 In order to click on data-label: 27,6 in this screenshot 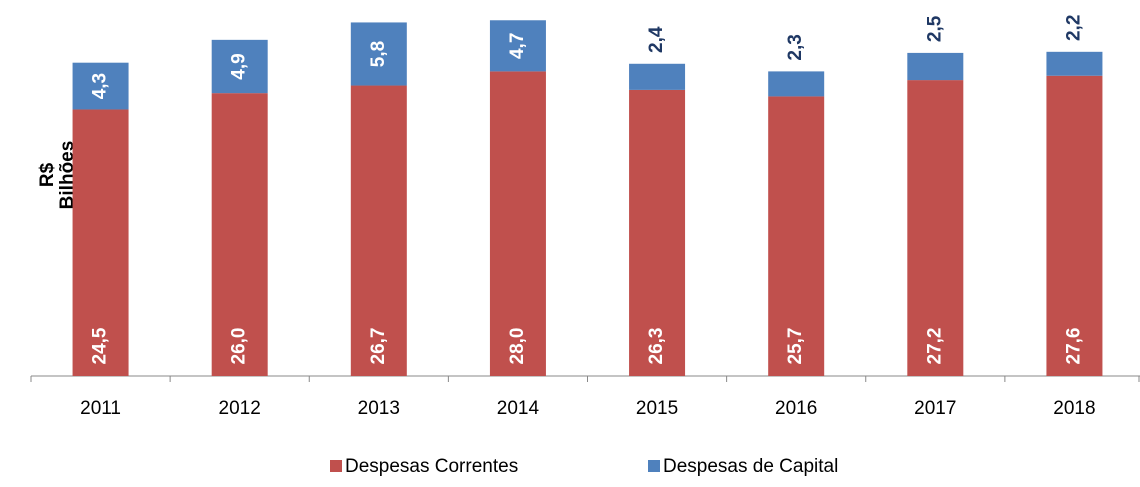, I will do `click(1073, 346)`.